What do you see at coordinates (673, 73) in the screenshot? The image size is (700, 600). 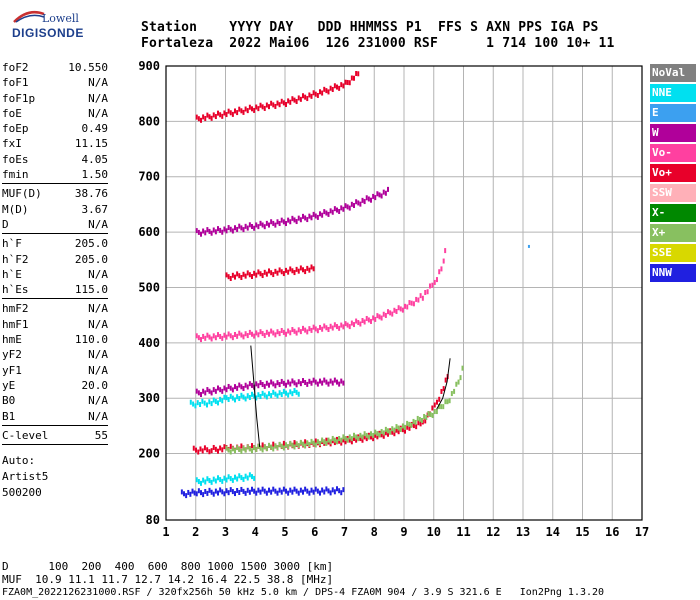 I see `legend-item: NoVal` at bounding box center [673, 73].